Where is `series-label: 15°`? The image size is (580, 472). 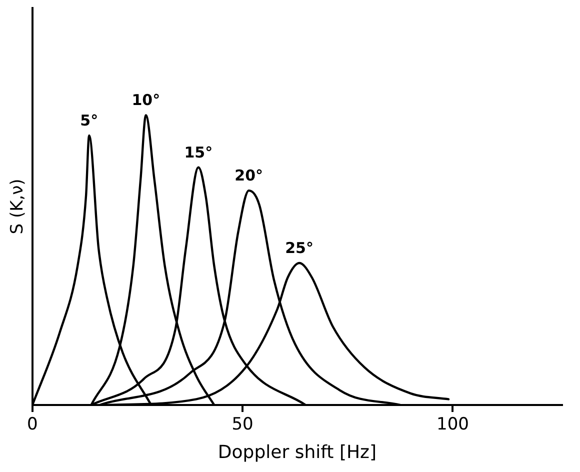 series-label: 15° is located at coordinates (198, 152).